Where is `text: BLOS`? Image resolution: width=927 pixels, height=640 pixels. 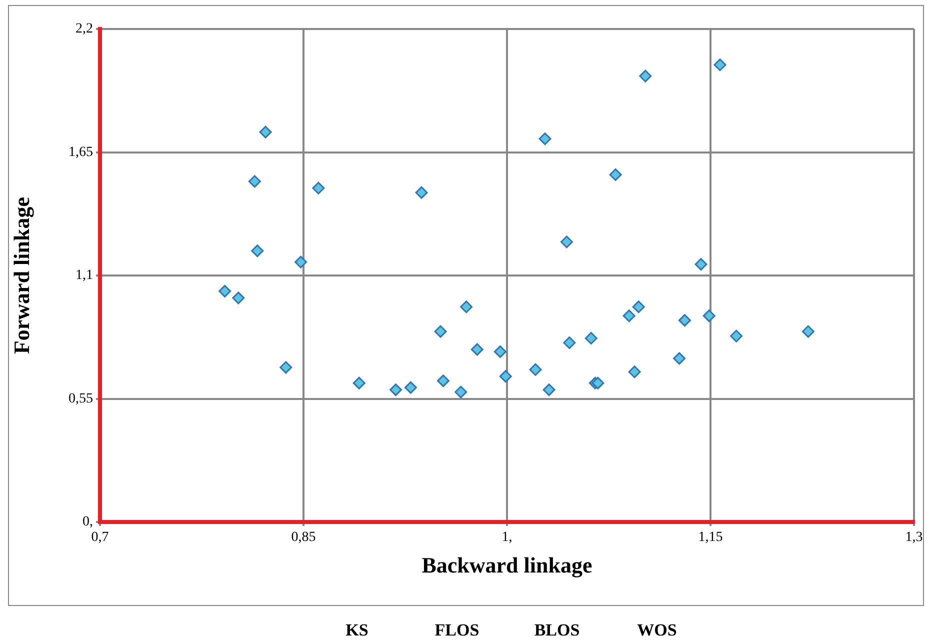
text: BLOS is located at coordinates (557, 630).